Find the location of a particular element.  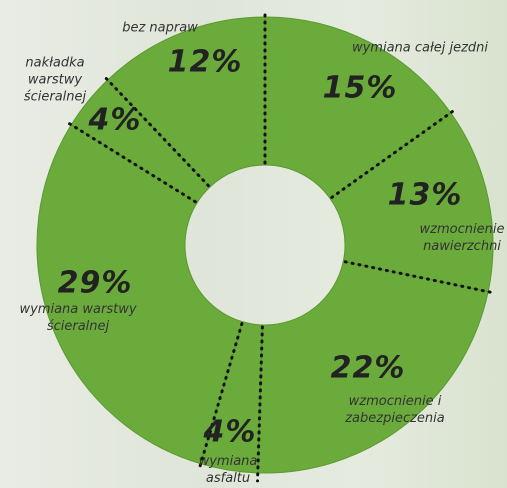

category-label: wymiana warstwy ścieralnej is located at coordinates (78, 318).